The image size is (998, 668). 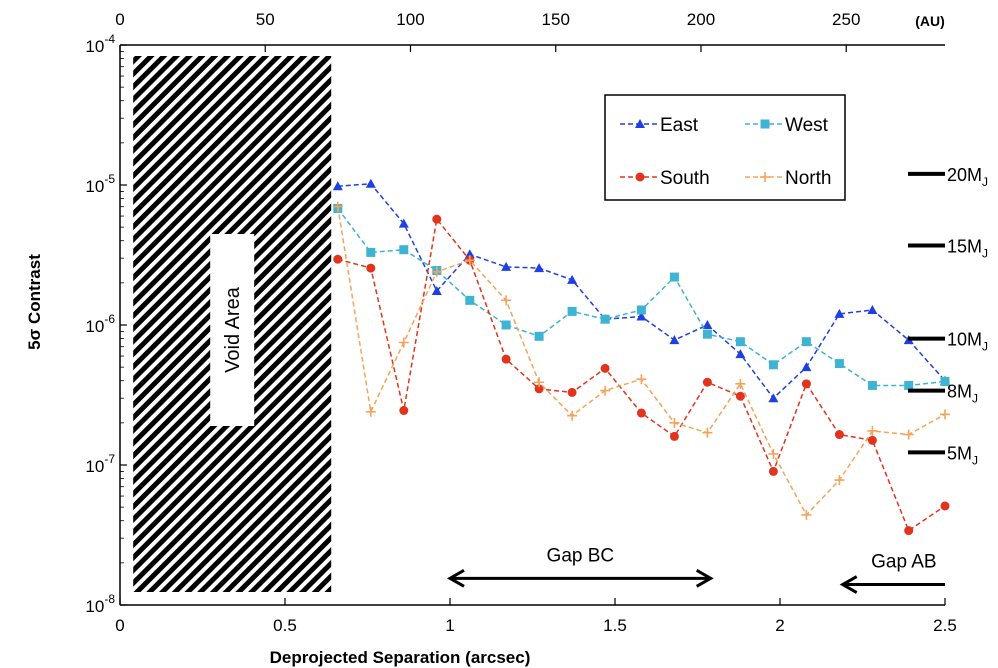 I want to click on gap-label: Gap BC, so click(x=581, y=555).